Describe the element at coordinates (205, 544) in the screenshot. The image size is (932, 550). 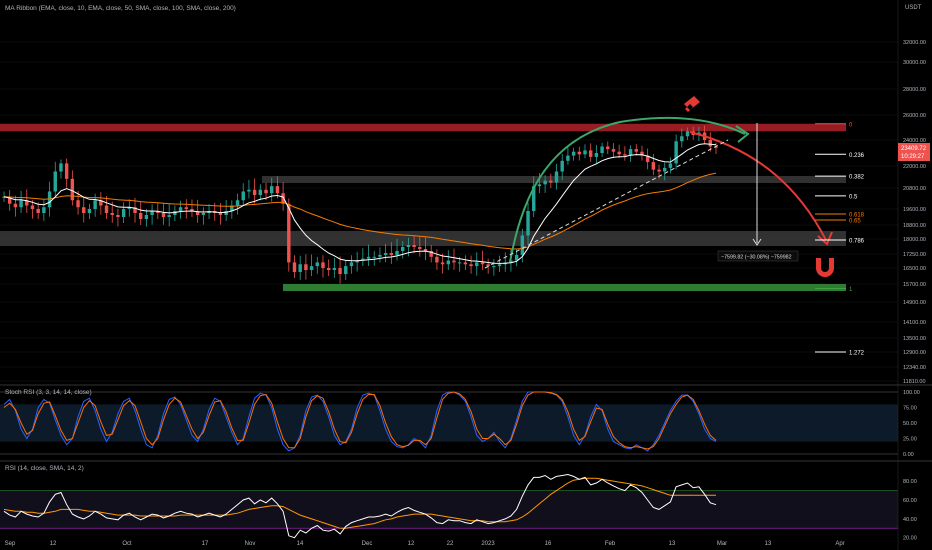
I see `time-tick-label: 17` at that location.